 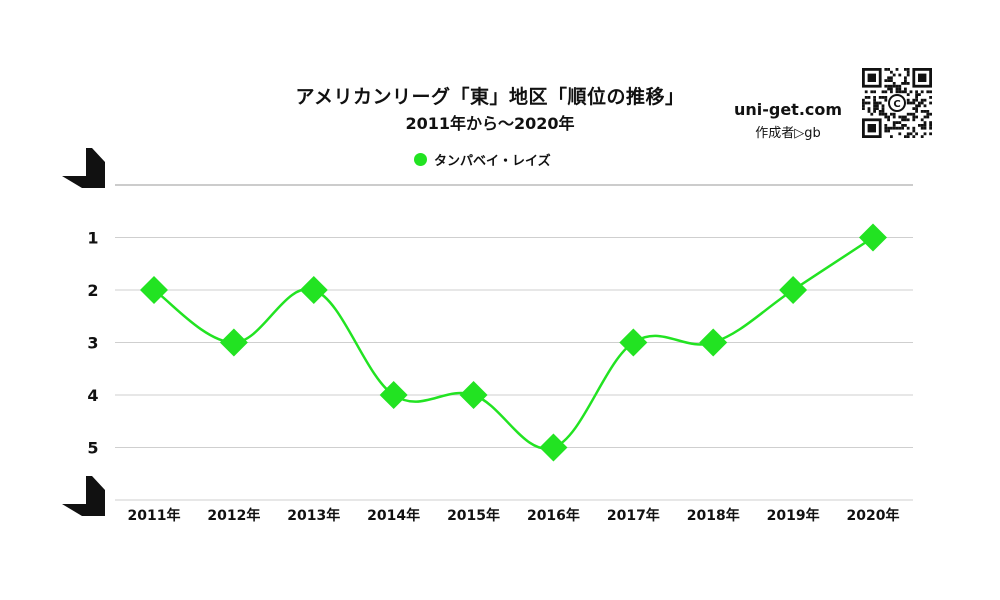 I want to click on x-tick-label: 2013年, so click(x=313, y=515).